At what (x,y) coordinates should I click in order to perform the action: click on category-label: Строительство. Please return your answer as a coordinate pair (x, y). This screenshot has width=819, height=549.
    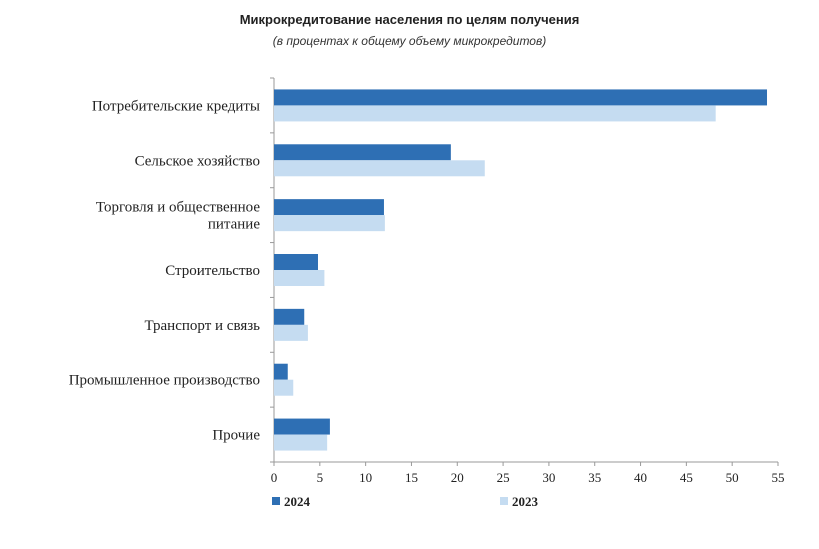
    Looking at the image, I should click on (212, 271).